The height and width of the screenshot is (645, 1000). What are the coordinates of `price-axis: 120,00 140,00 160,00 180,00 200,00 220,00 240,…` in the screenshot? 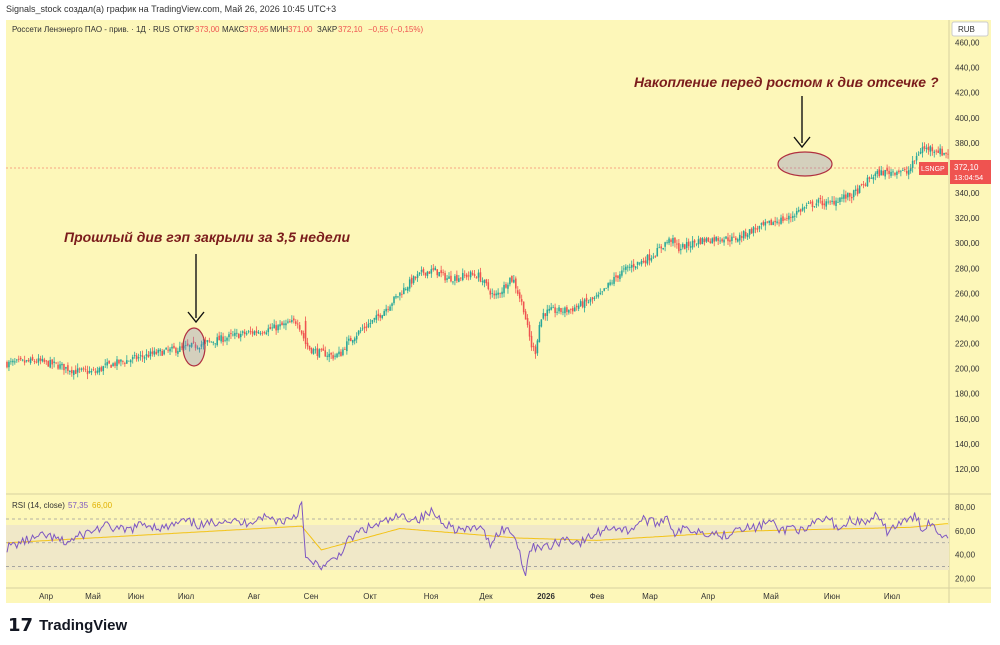 It's located at (967, 256).